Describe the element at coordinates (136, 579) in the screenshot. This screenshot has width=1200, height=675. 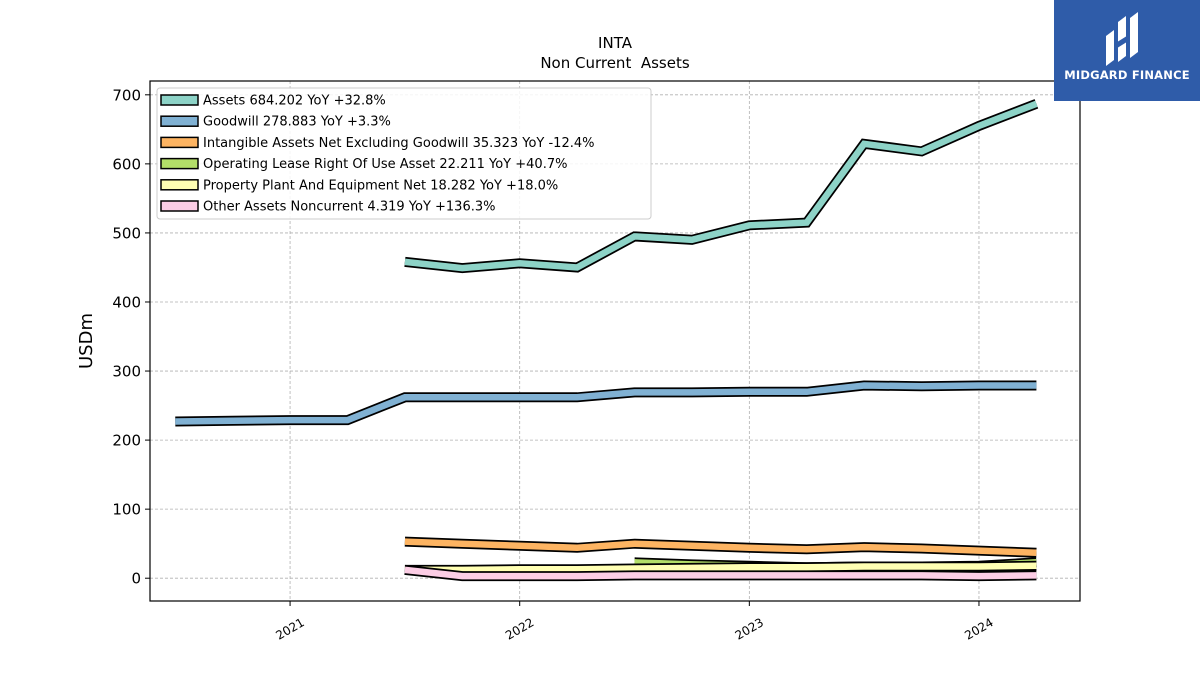
I see `y-tick-label: 0` at that location.